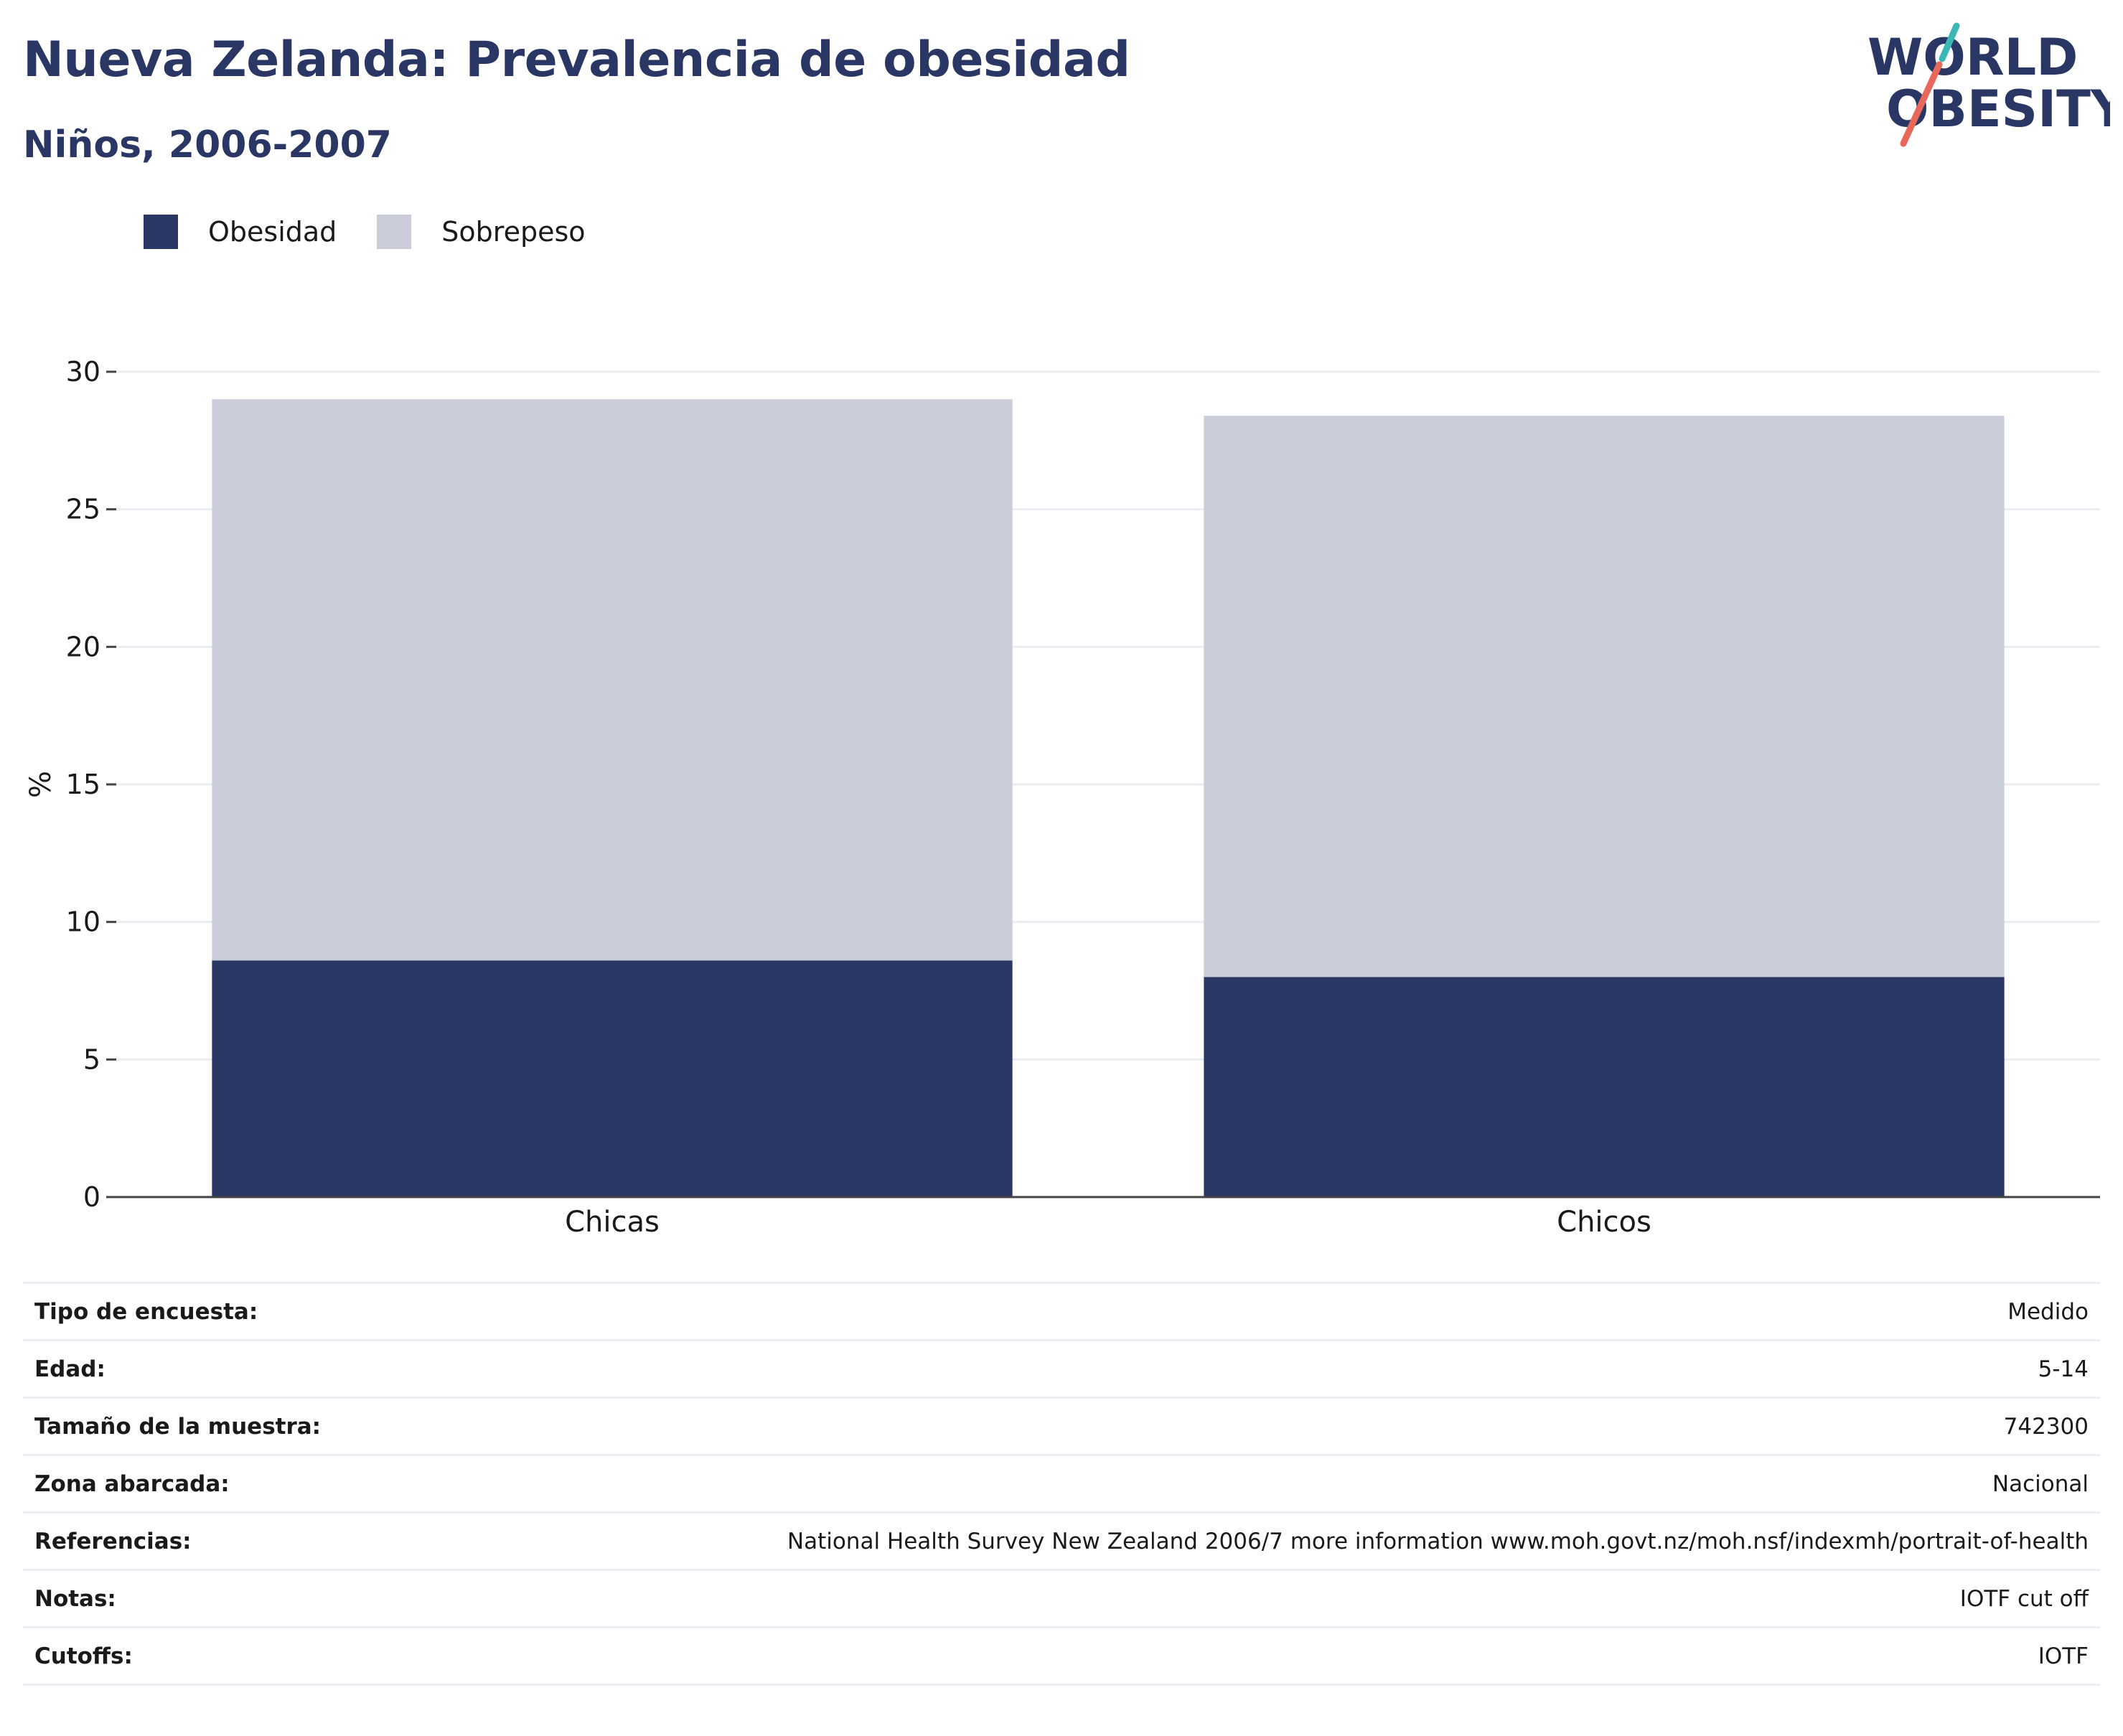  I want to click on y-tick-label: 15, so click(83, 784).